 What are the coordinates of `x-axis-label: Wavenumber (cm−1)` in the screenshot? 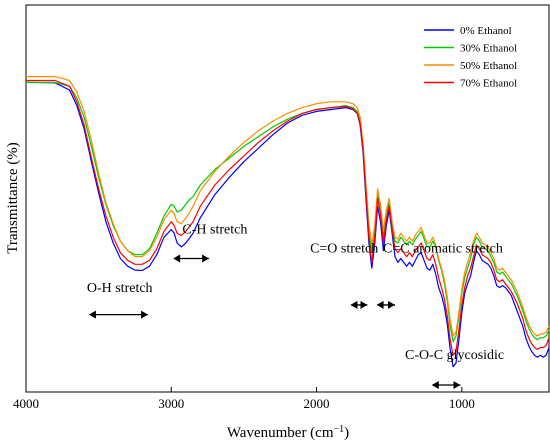 It's located at (288, 433).